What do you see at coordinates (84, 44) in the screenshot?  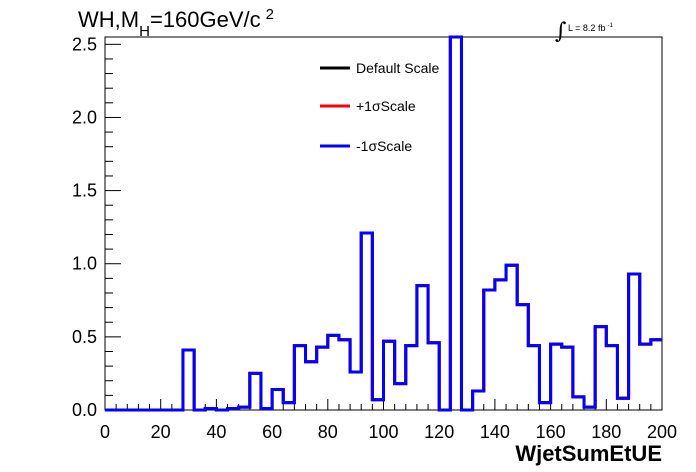 I see `y-tick-label: 2.5` at bounding box center [84, 44].